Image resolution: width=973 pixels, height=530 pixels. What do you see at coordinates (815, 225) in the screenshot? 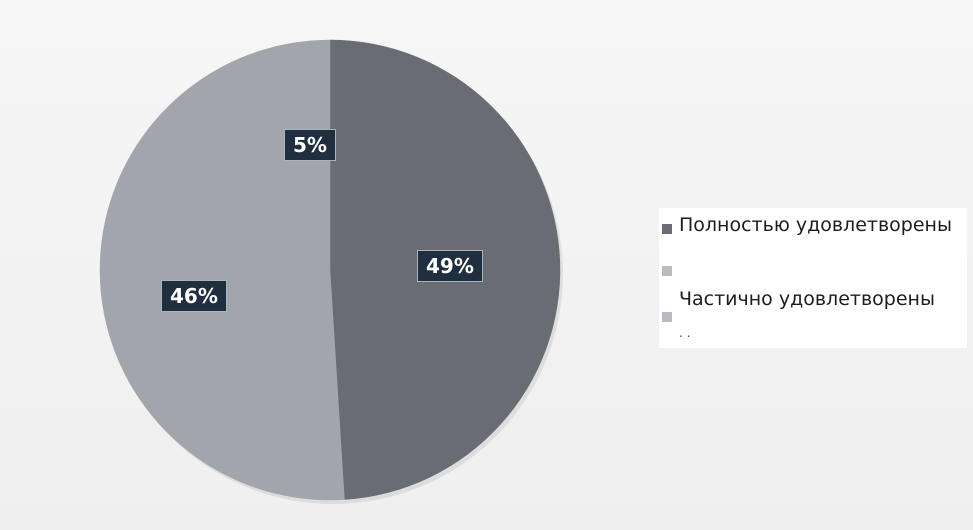
I see `legend-label: Полностью удовлетворены` at bounding box center [815, 225].